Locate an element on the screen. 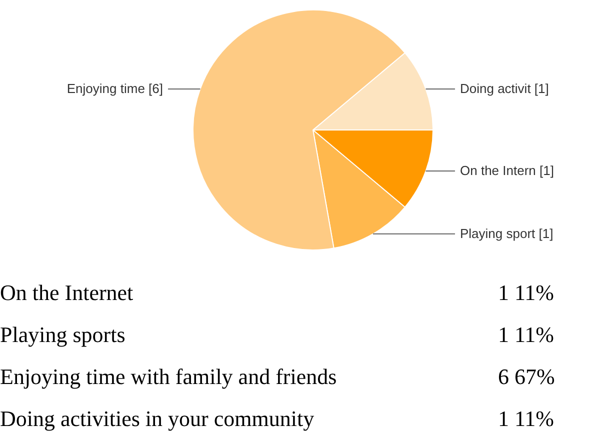  text: Doing activities in your community is located at coordinates (157, 418).